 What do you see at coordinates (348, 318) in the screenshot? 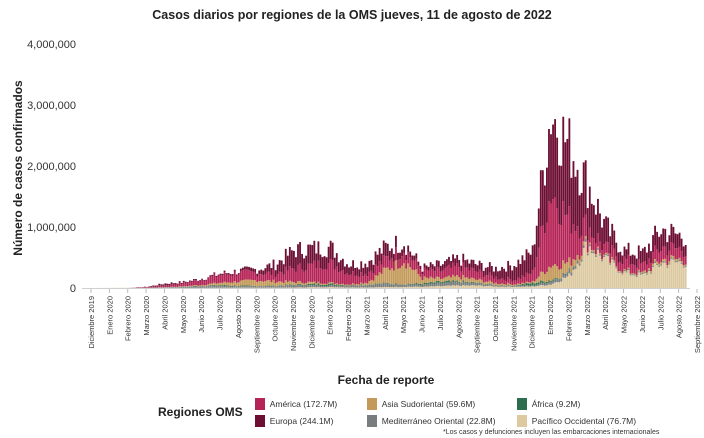
I see `x-tick-label: Febrero 2021` at bounding box center [348, 318].